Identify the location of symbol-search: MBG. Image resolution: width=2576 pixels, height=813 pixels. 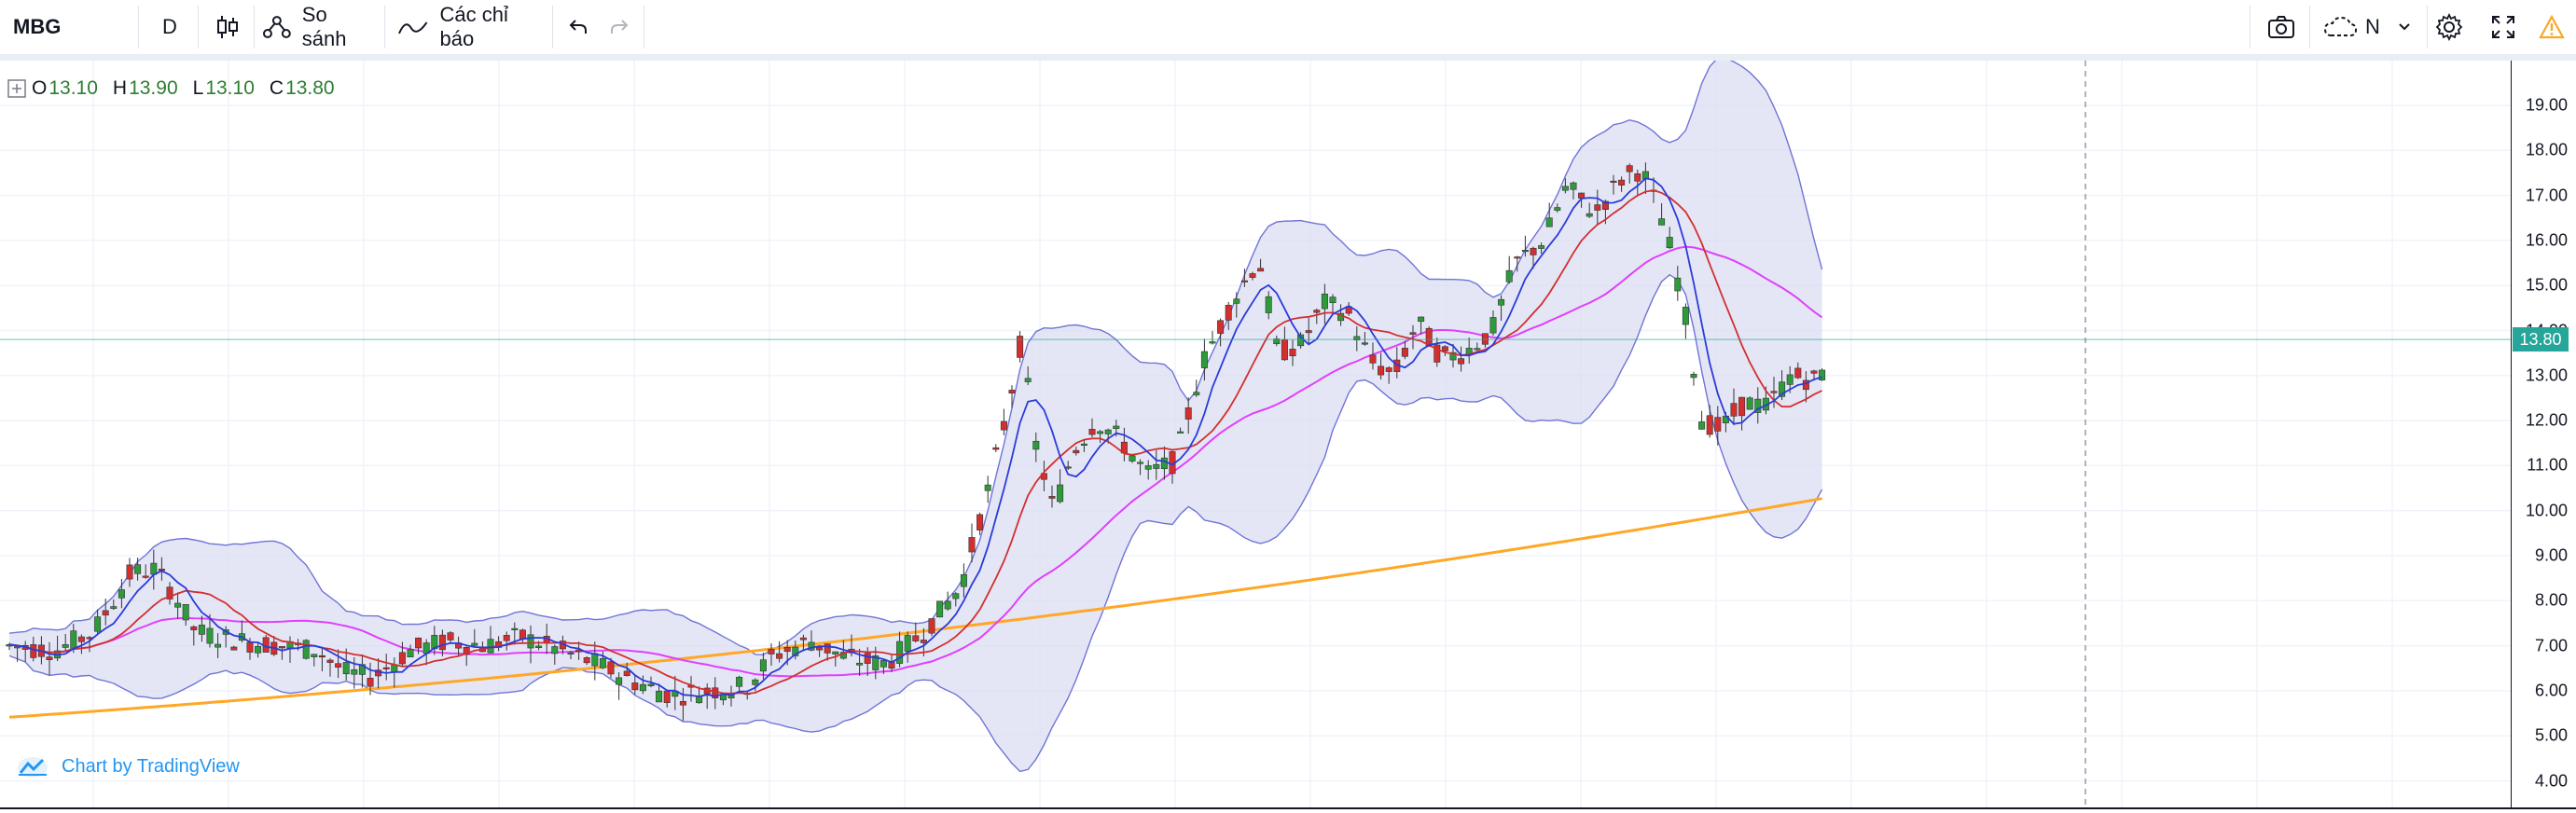
(73, 27).